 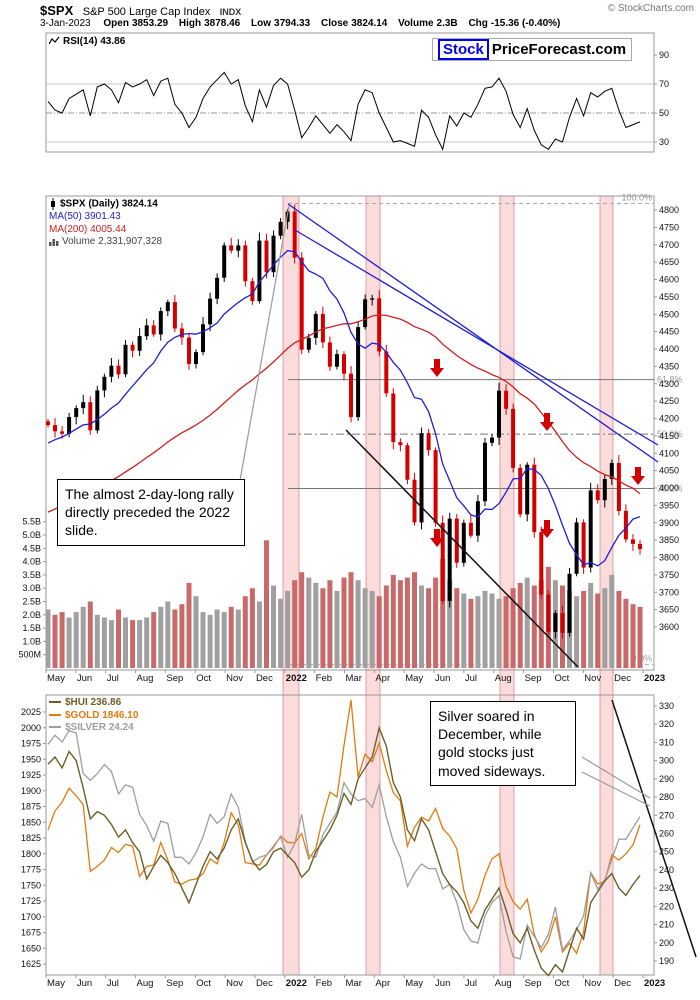 I want to click on svg-text: 1825, so click(x=31, y=838).